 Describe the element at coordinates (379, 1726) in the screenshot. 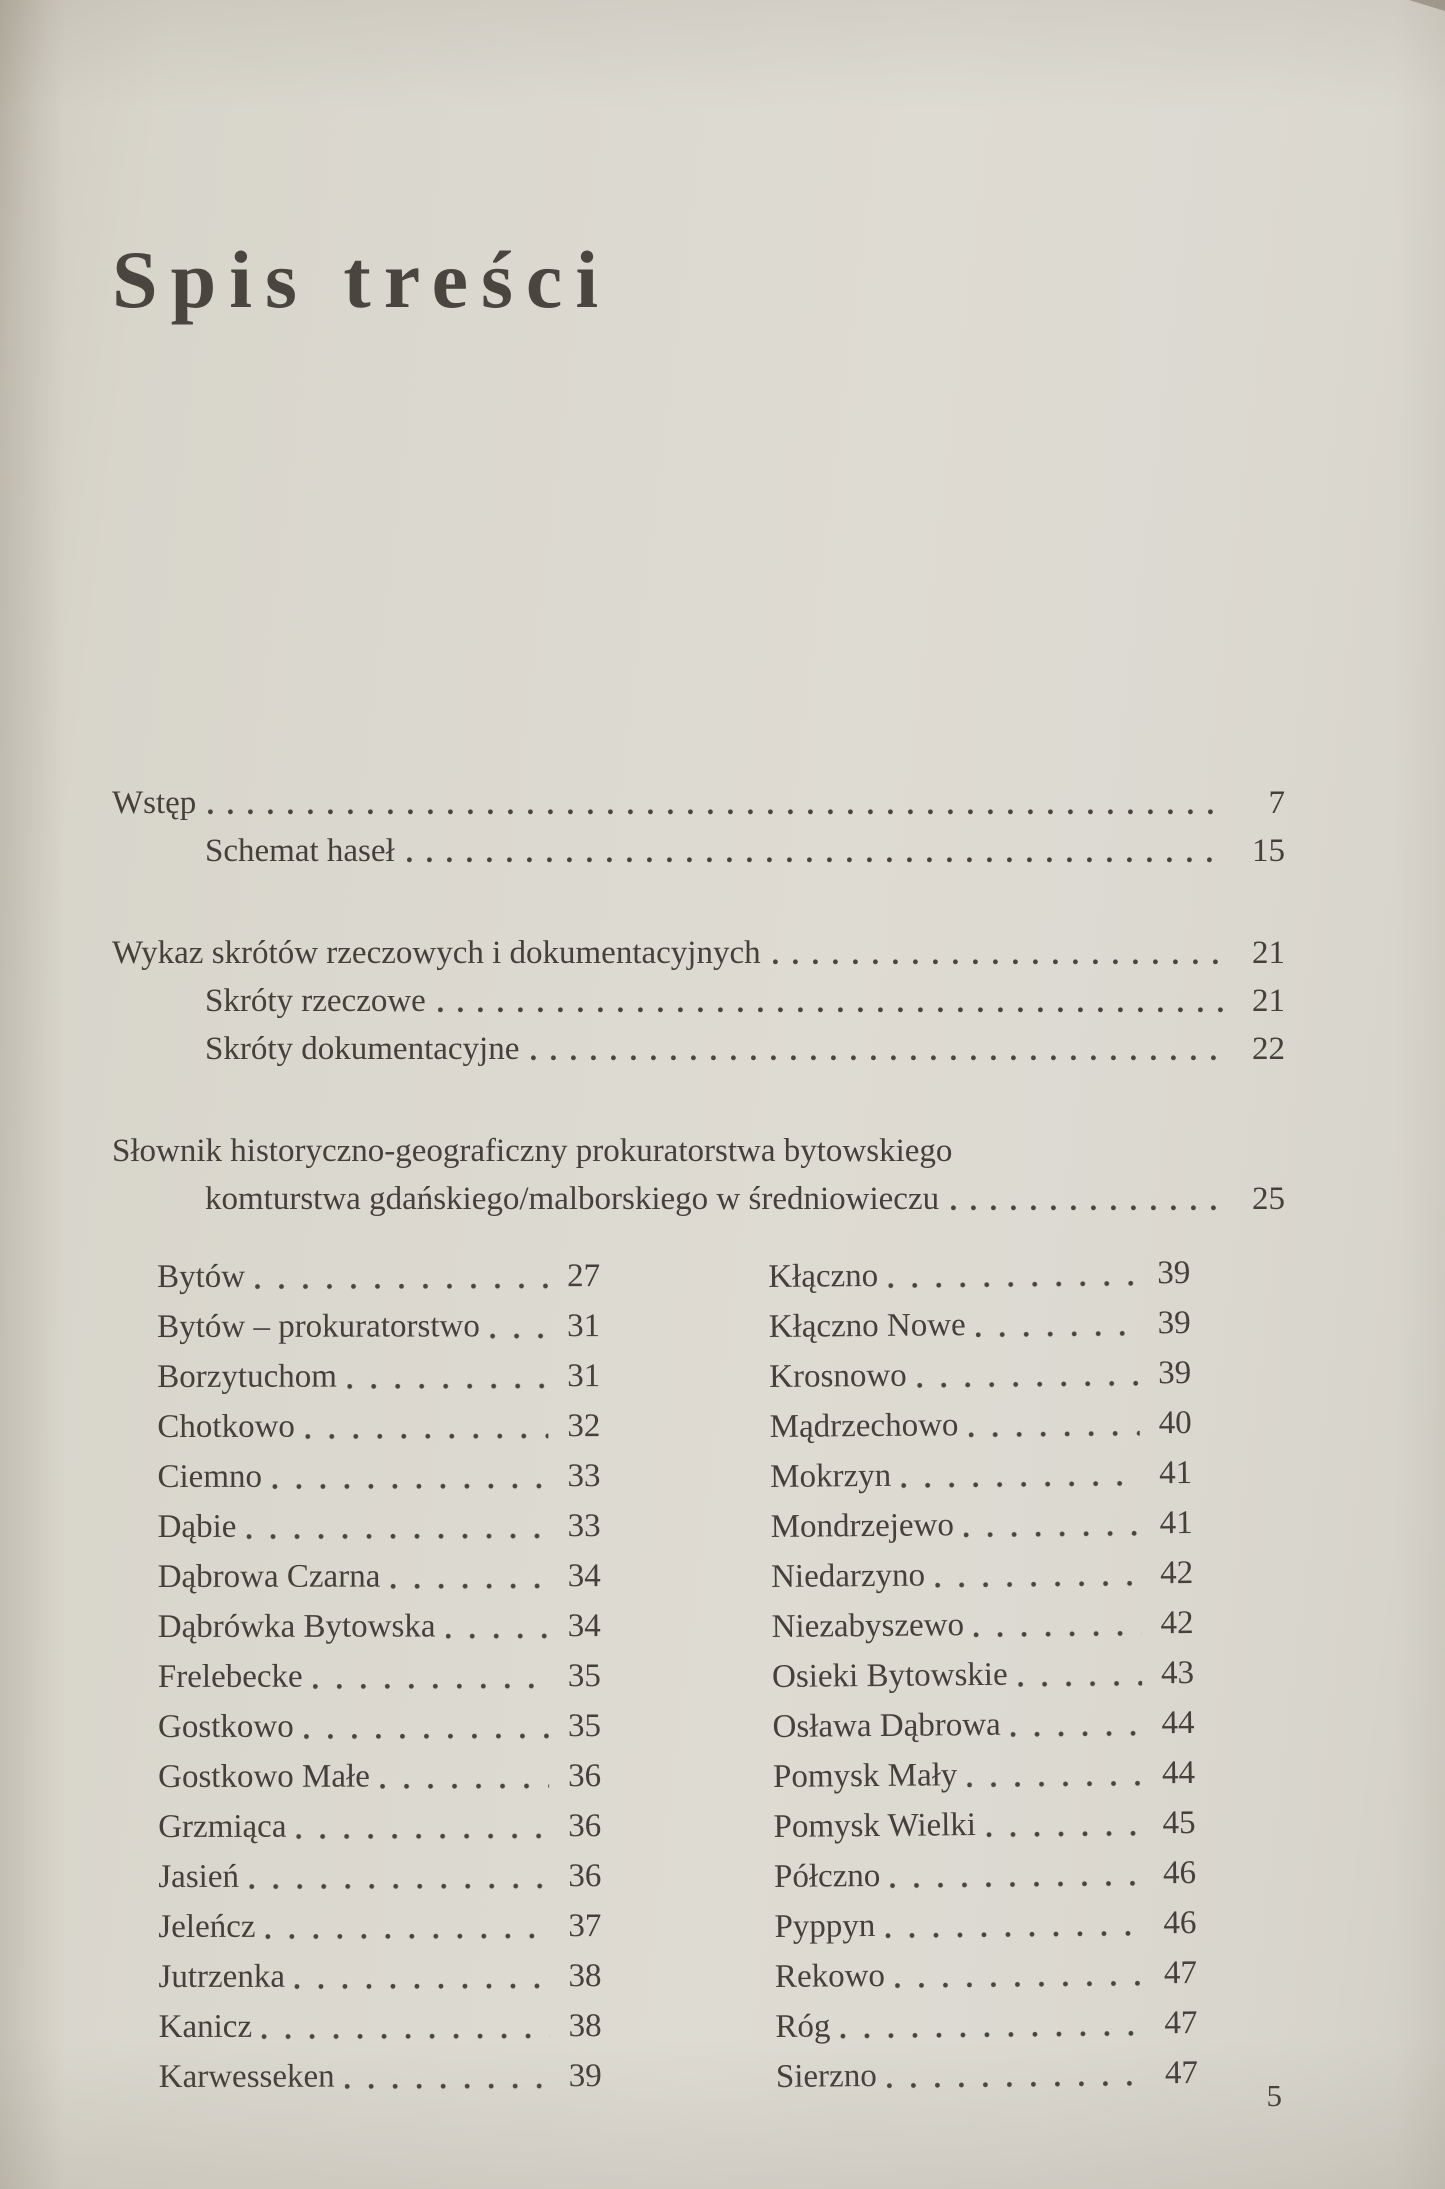

I see `toc-entry-row: Gostkowo 35` at that location.